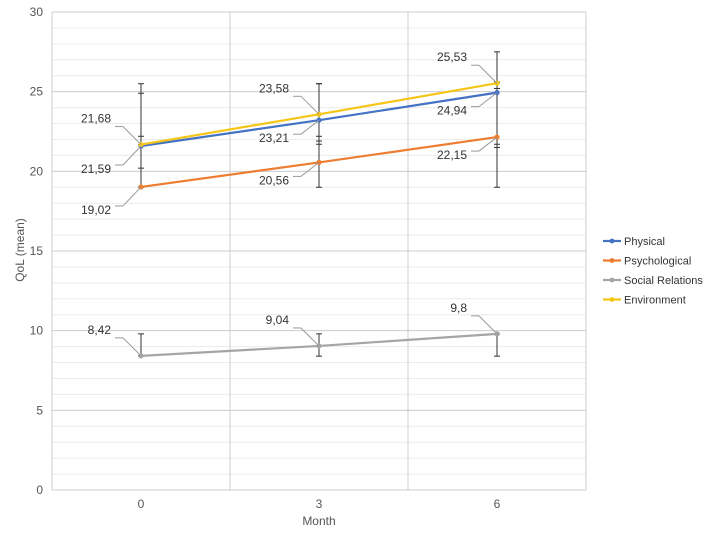 The width and height of the screenshot is (720, 540). I want to click on x-axis-title: Month, so click(318, 521).